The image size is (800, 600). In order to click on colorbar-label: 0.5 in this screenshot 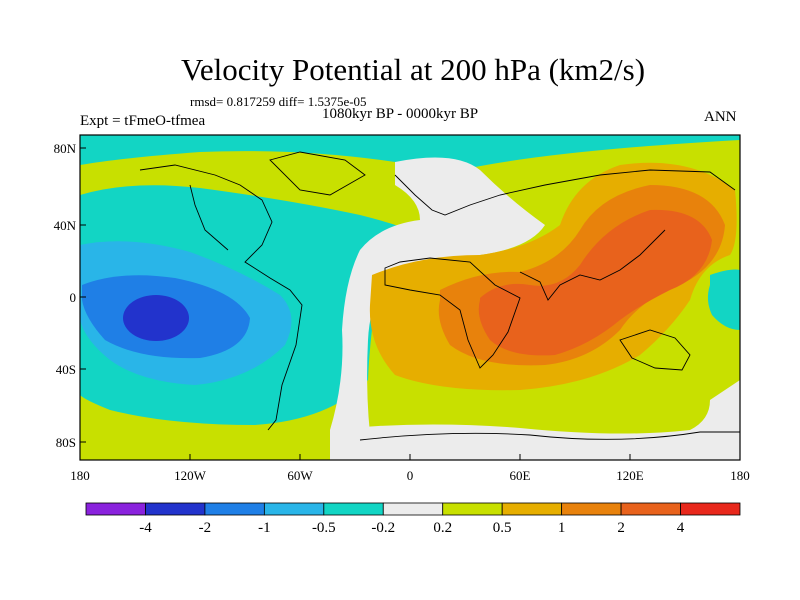, I will do `click(502, 528)`.